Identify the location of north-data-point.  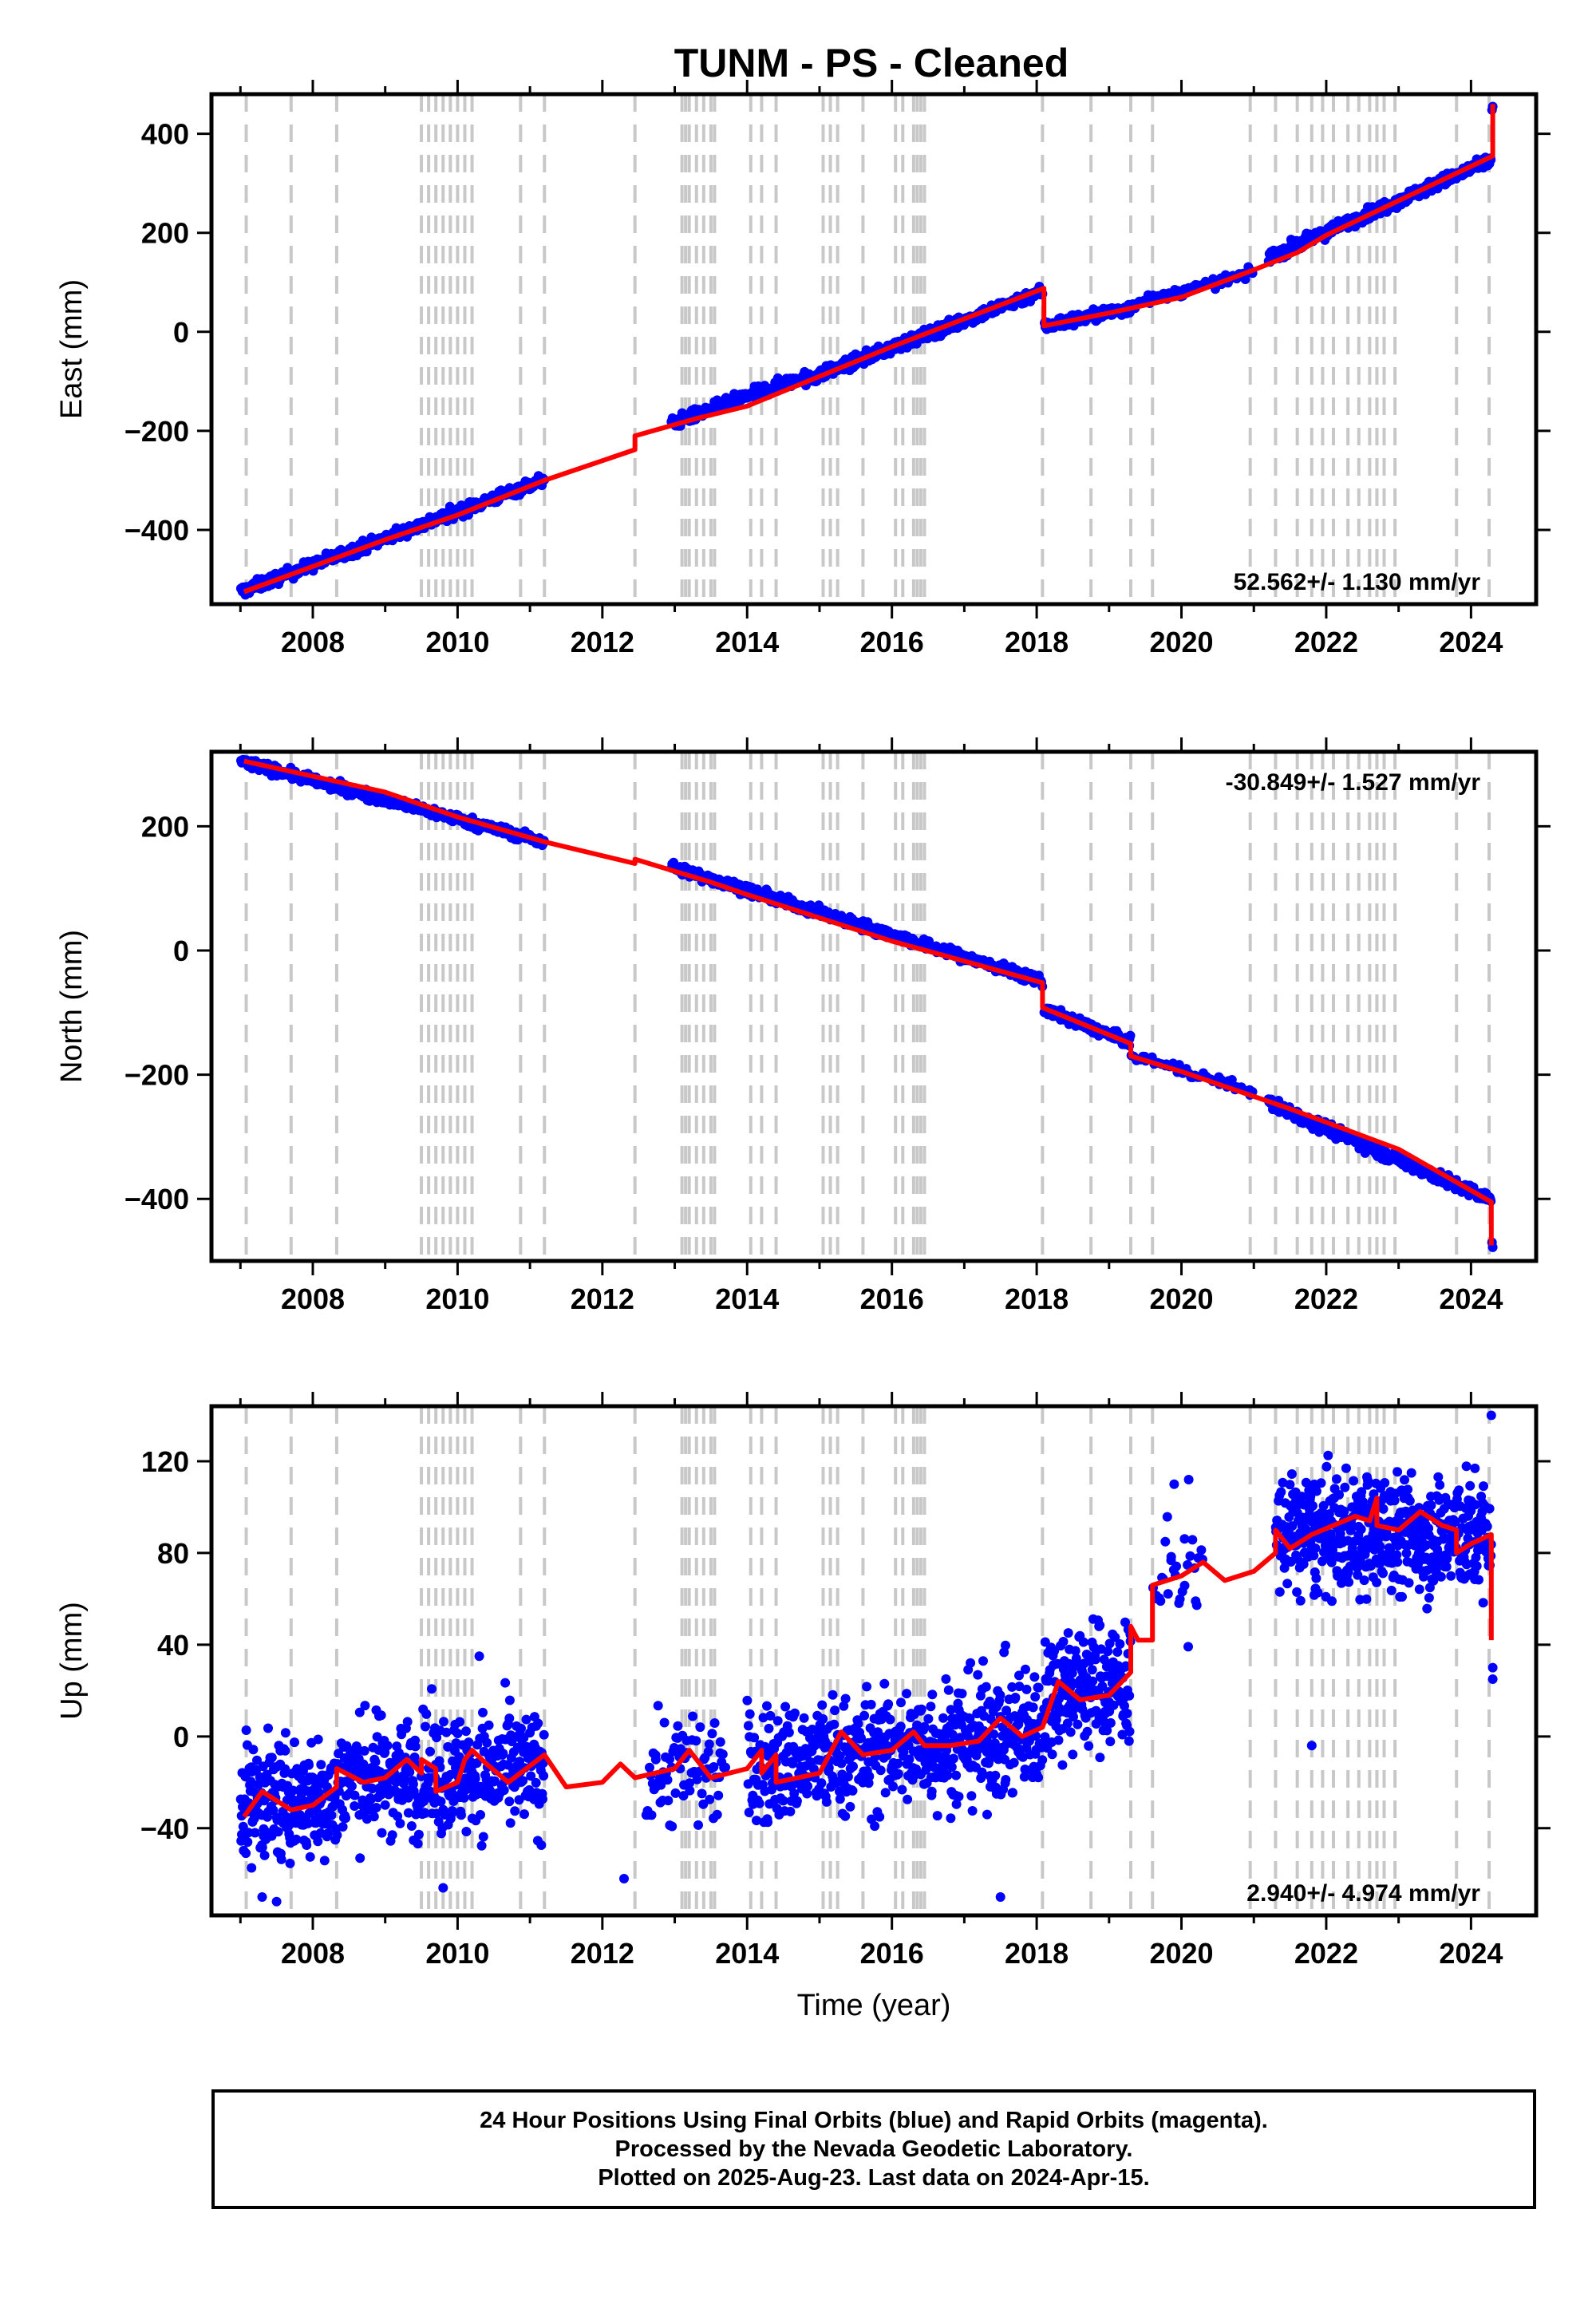
(1232, 1080).